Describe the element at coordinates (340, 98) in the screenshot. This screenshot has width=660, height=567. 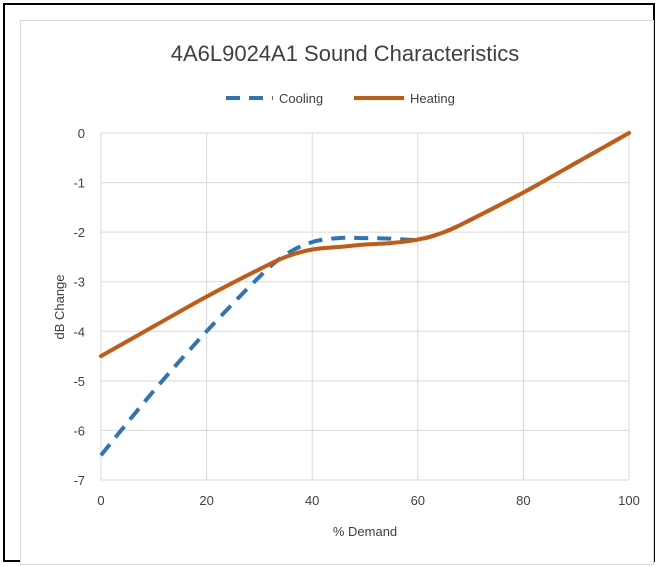
I see `legend: Cooling Heating` at that location.